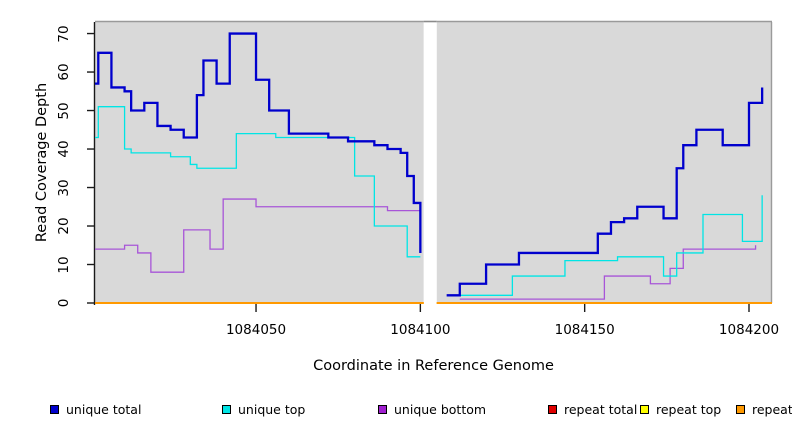 Image resolution: width=792 pixels, height=432 pixels. I want to click on legend-swatch-icon-repeat-bottom, so click(740, 409).